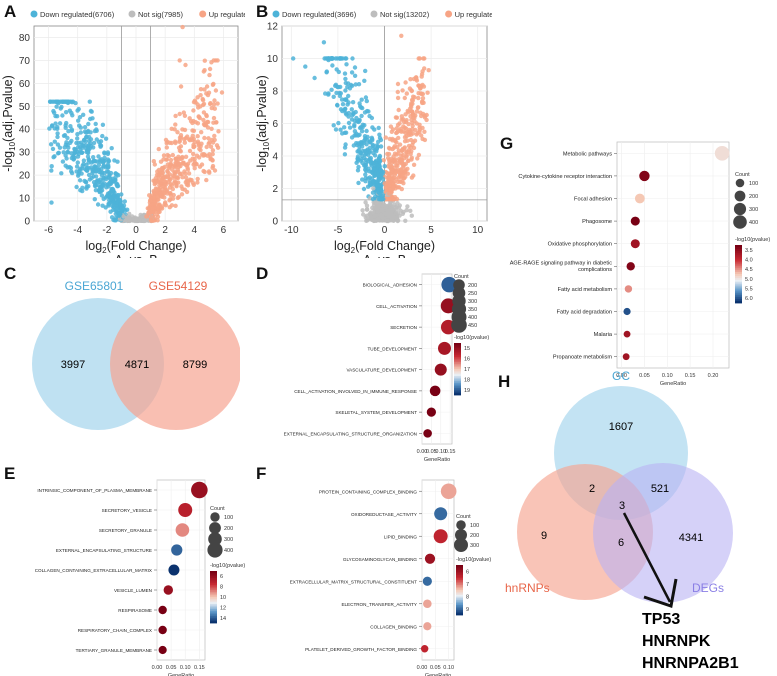 Image resolution: width=777 pixels, height=676 pixels. Describe the element at coordinates (473, 560) in the screenshot. I see `color-legend-title: -log10(pvalue)` at that location.